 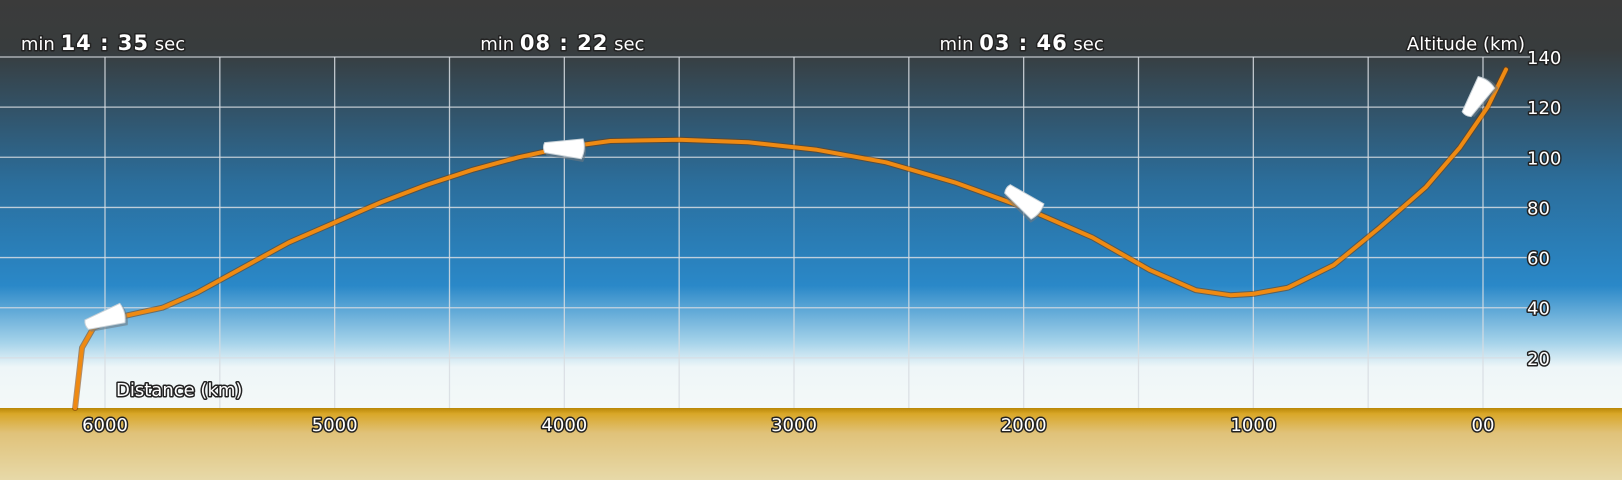 I want to click on x-axis-title: Distance (km), so click(x=179, y=390).